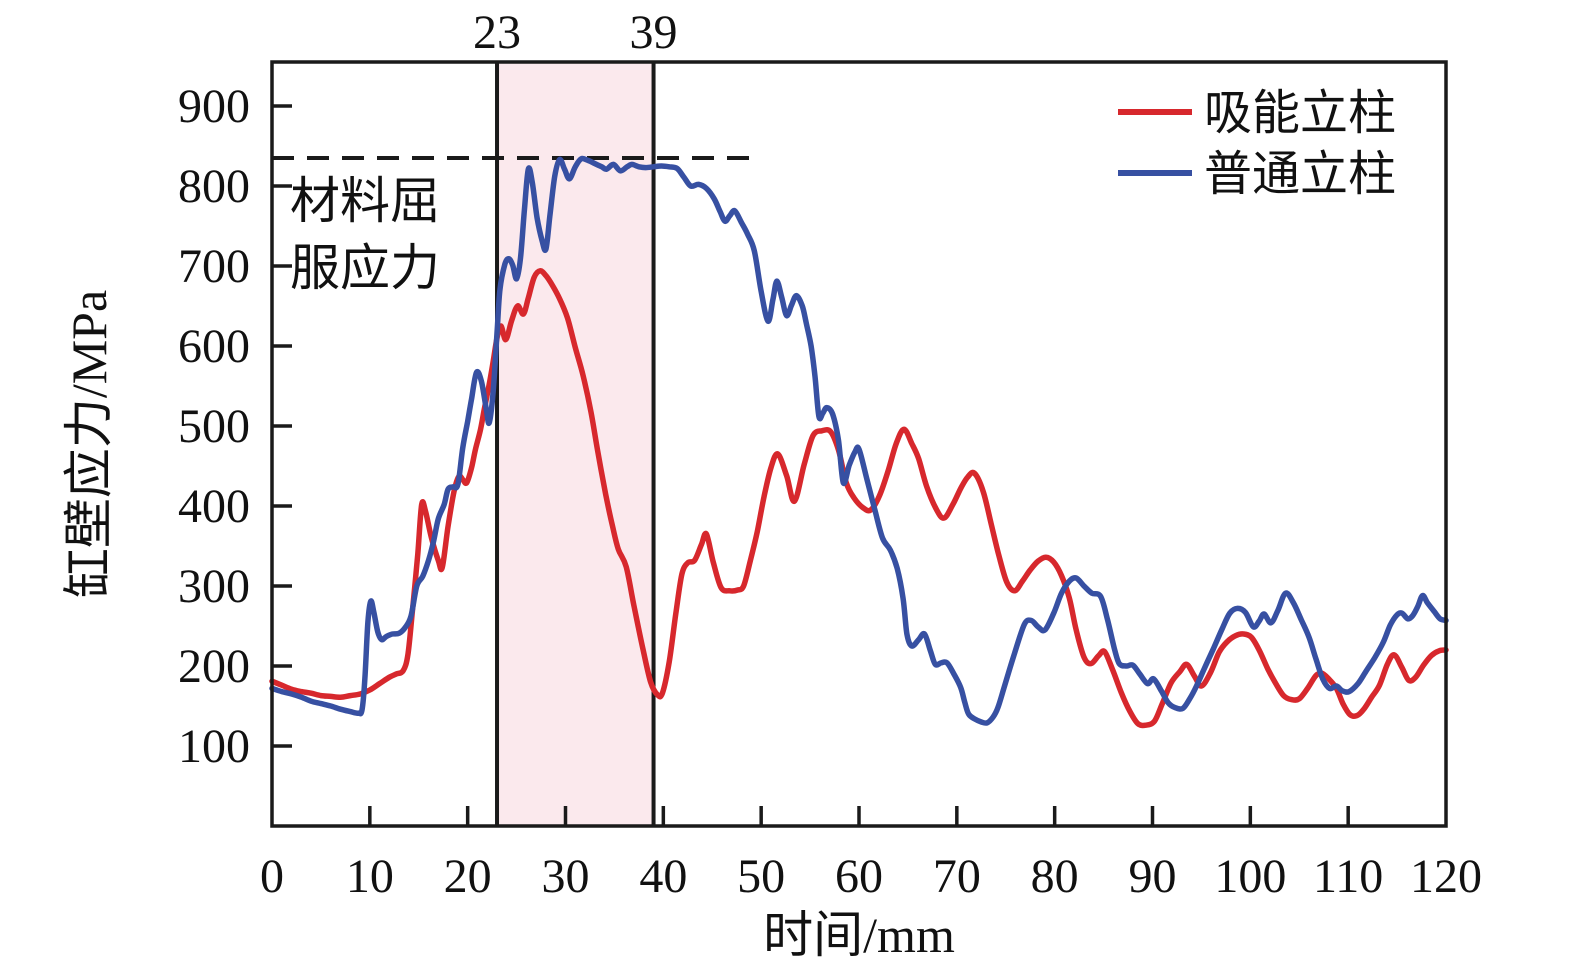 This screenshot has width=1575, height=969. Describe the element at coordinates (365, 201) in the screenshot. I see `yield-stress-label-line1: 材料屈` at that location.